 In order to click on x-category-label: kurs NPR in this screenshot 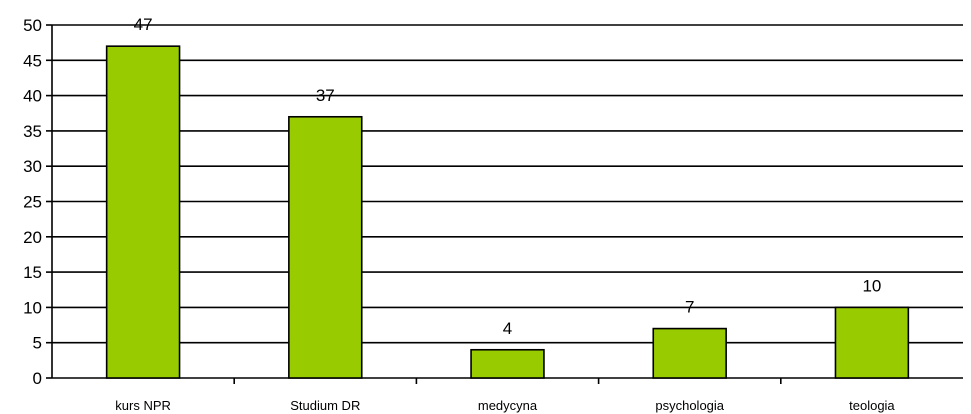, I will do `click(143, 405)`.